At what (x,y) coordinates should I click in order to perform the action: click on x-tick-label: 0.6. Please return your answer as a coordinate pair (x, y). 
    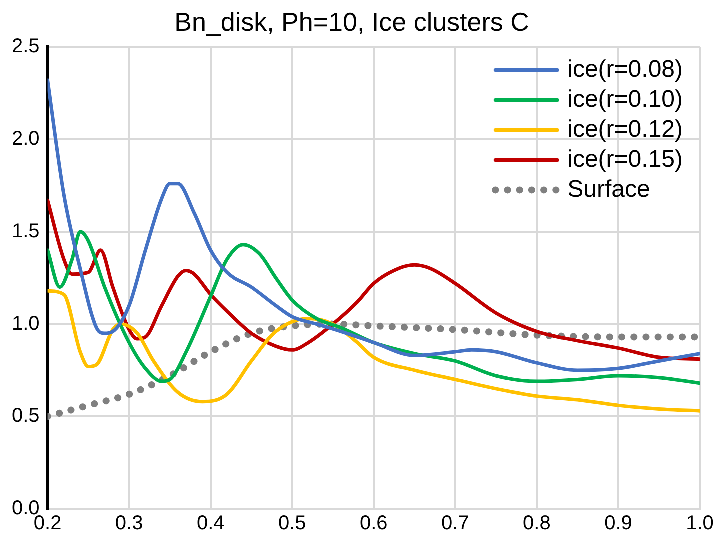
    Looking at the image, I should click on (374, 523).